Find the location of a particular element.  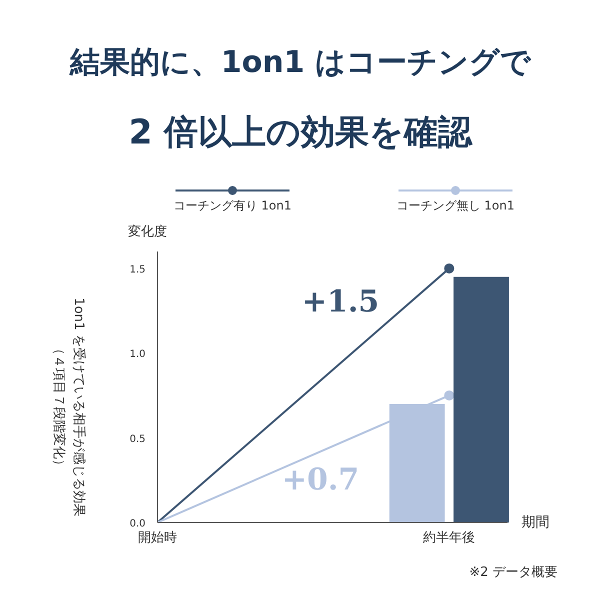

legend-label: コーチング無し 1on1 is located at coordinates (455, 205).